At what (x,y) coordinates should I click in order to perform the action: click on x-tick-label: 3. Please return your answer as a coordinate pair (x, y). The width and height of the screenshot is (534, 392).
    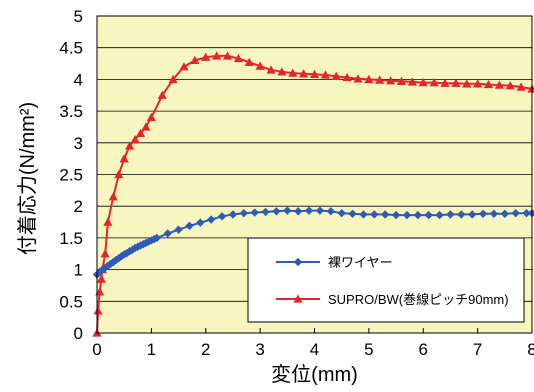
    Looking at the image, I should click on (259, 349).